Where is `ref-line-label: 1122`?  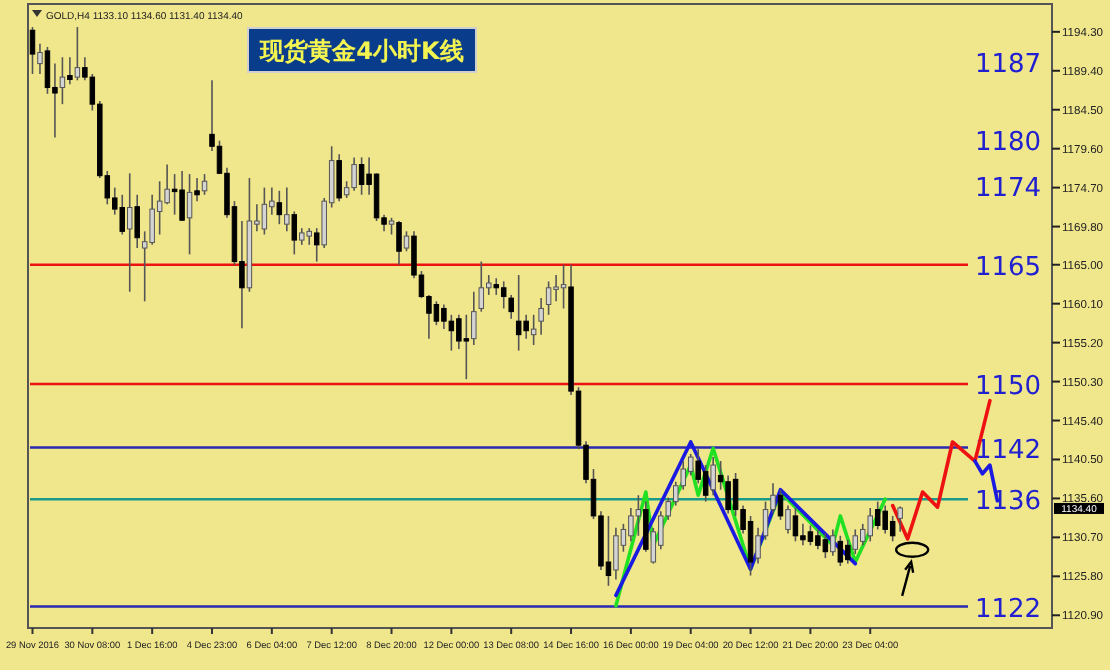 ref-line-label: 1122 is located at coordinates (1008, 609).